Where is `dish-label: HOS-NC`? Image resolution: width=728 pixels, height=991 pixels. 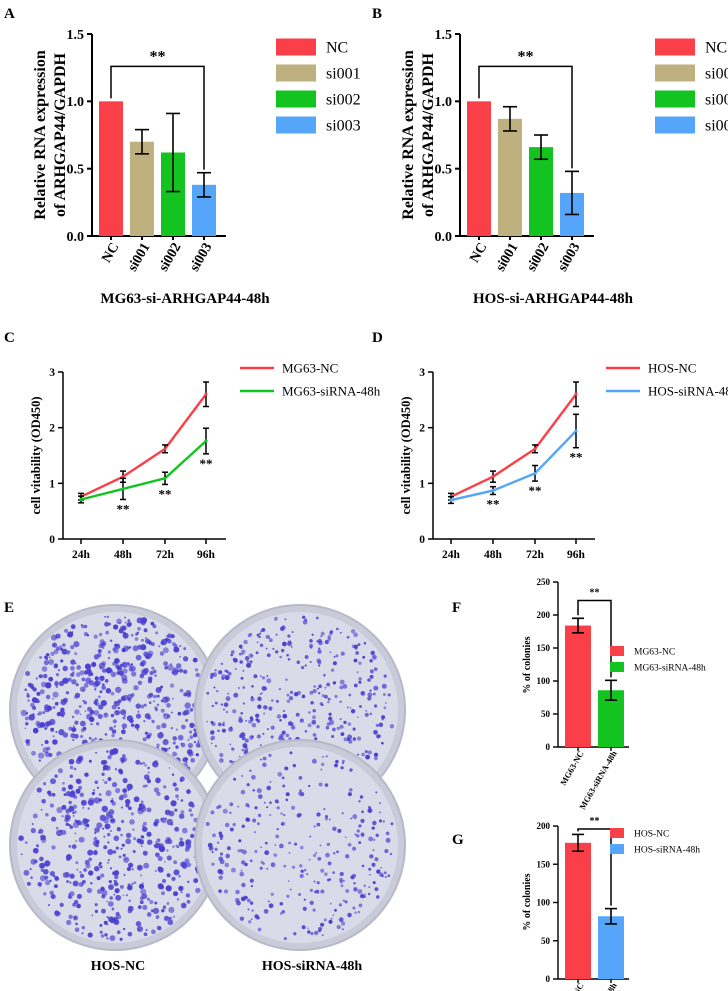
dish-label: HOS-NC is located at coordinates (118, 966).